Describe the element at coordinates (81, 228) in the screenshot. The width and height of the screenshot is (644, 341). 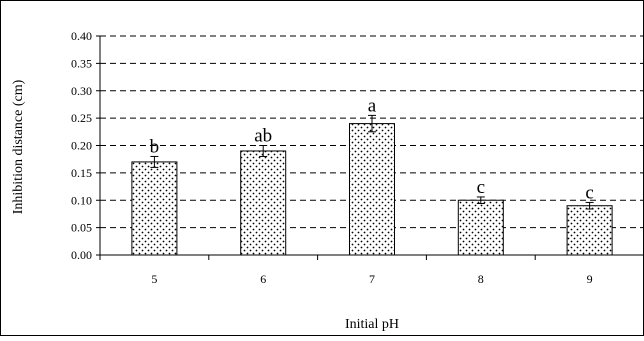
I see `y-tick-label: 0.05` at that location.